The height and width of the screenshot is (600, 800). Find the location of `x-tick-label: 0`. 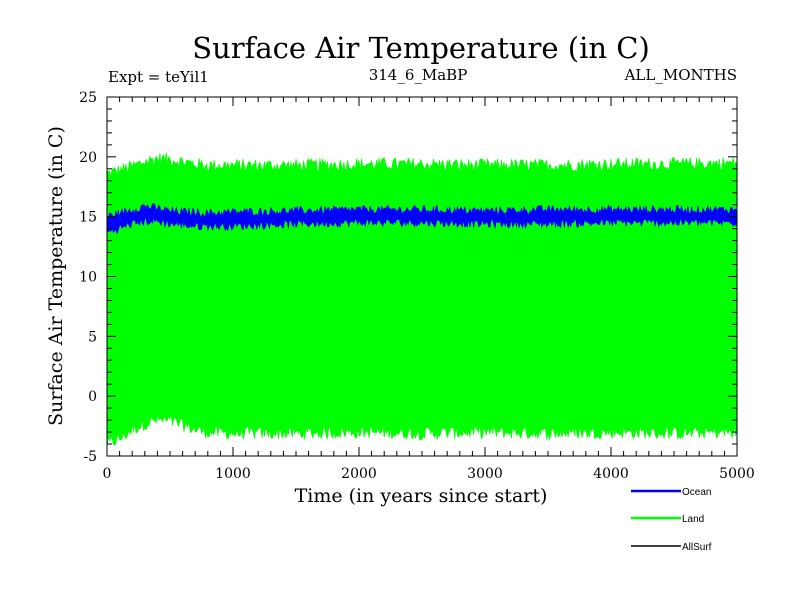

x-tick-label: 0 is located at coordinates (107, 474).